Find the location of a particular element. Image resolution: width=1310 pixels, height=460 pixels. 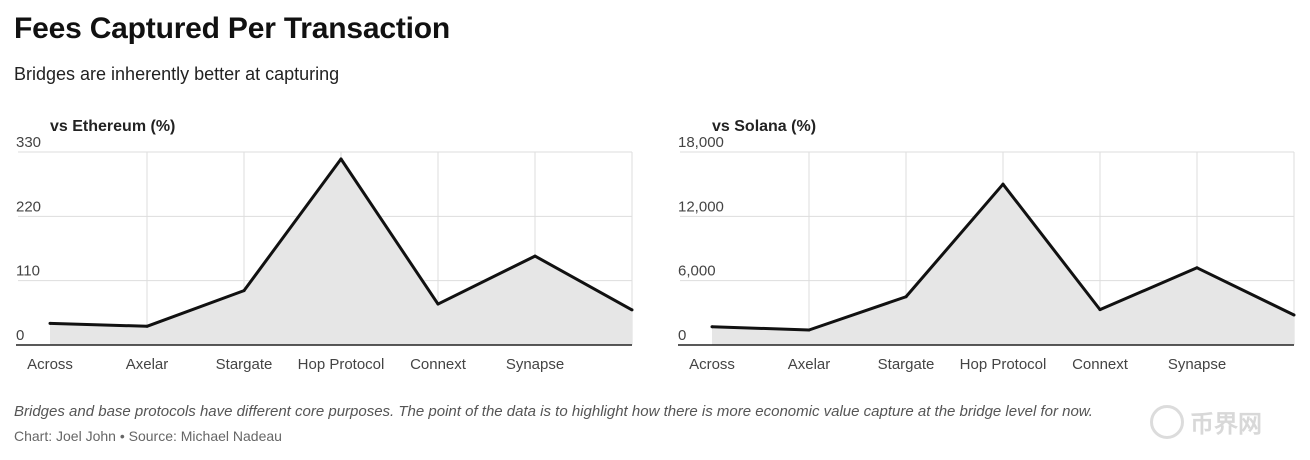

watermark: 币界网 is located at coordinates (1206, 421).